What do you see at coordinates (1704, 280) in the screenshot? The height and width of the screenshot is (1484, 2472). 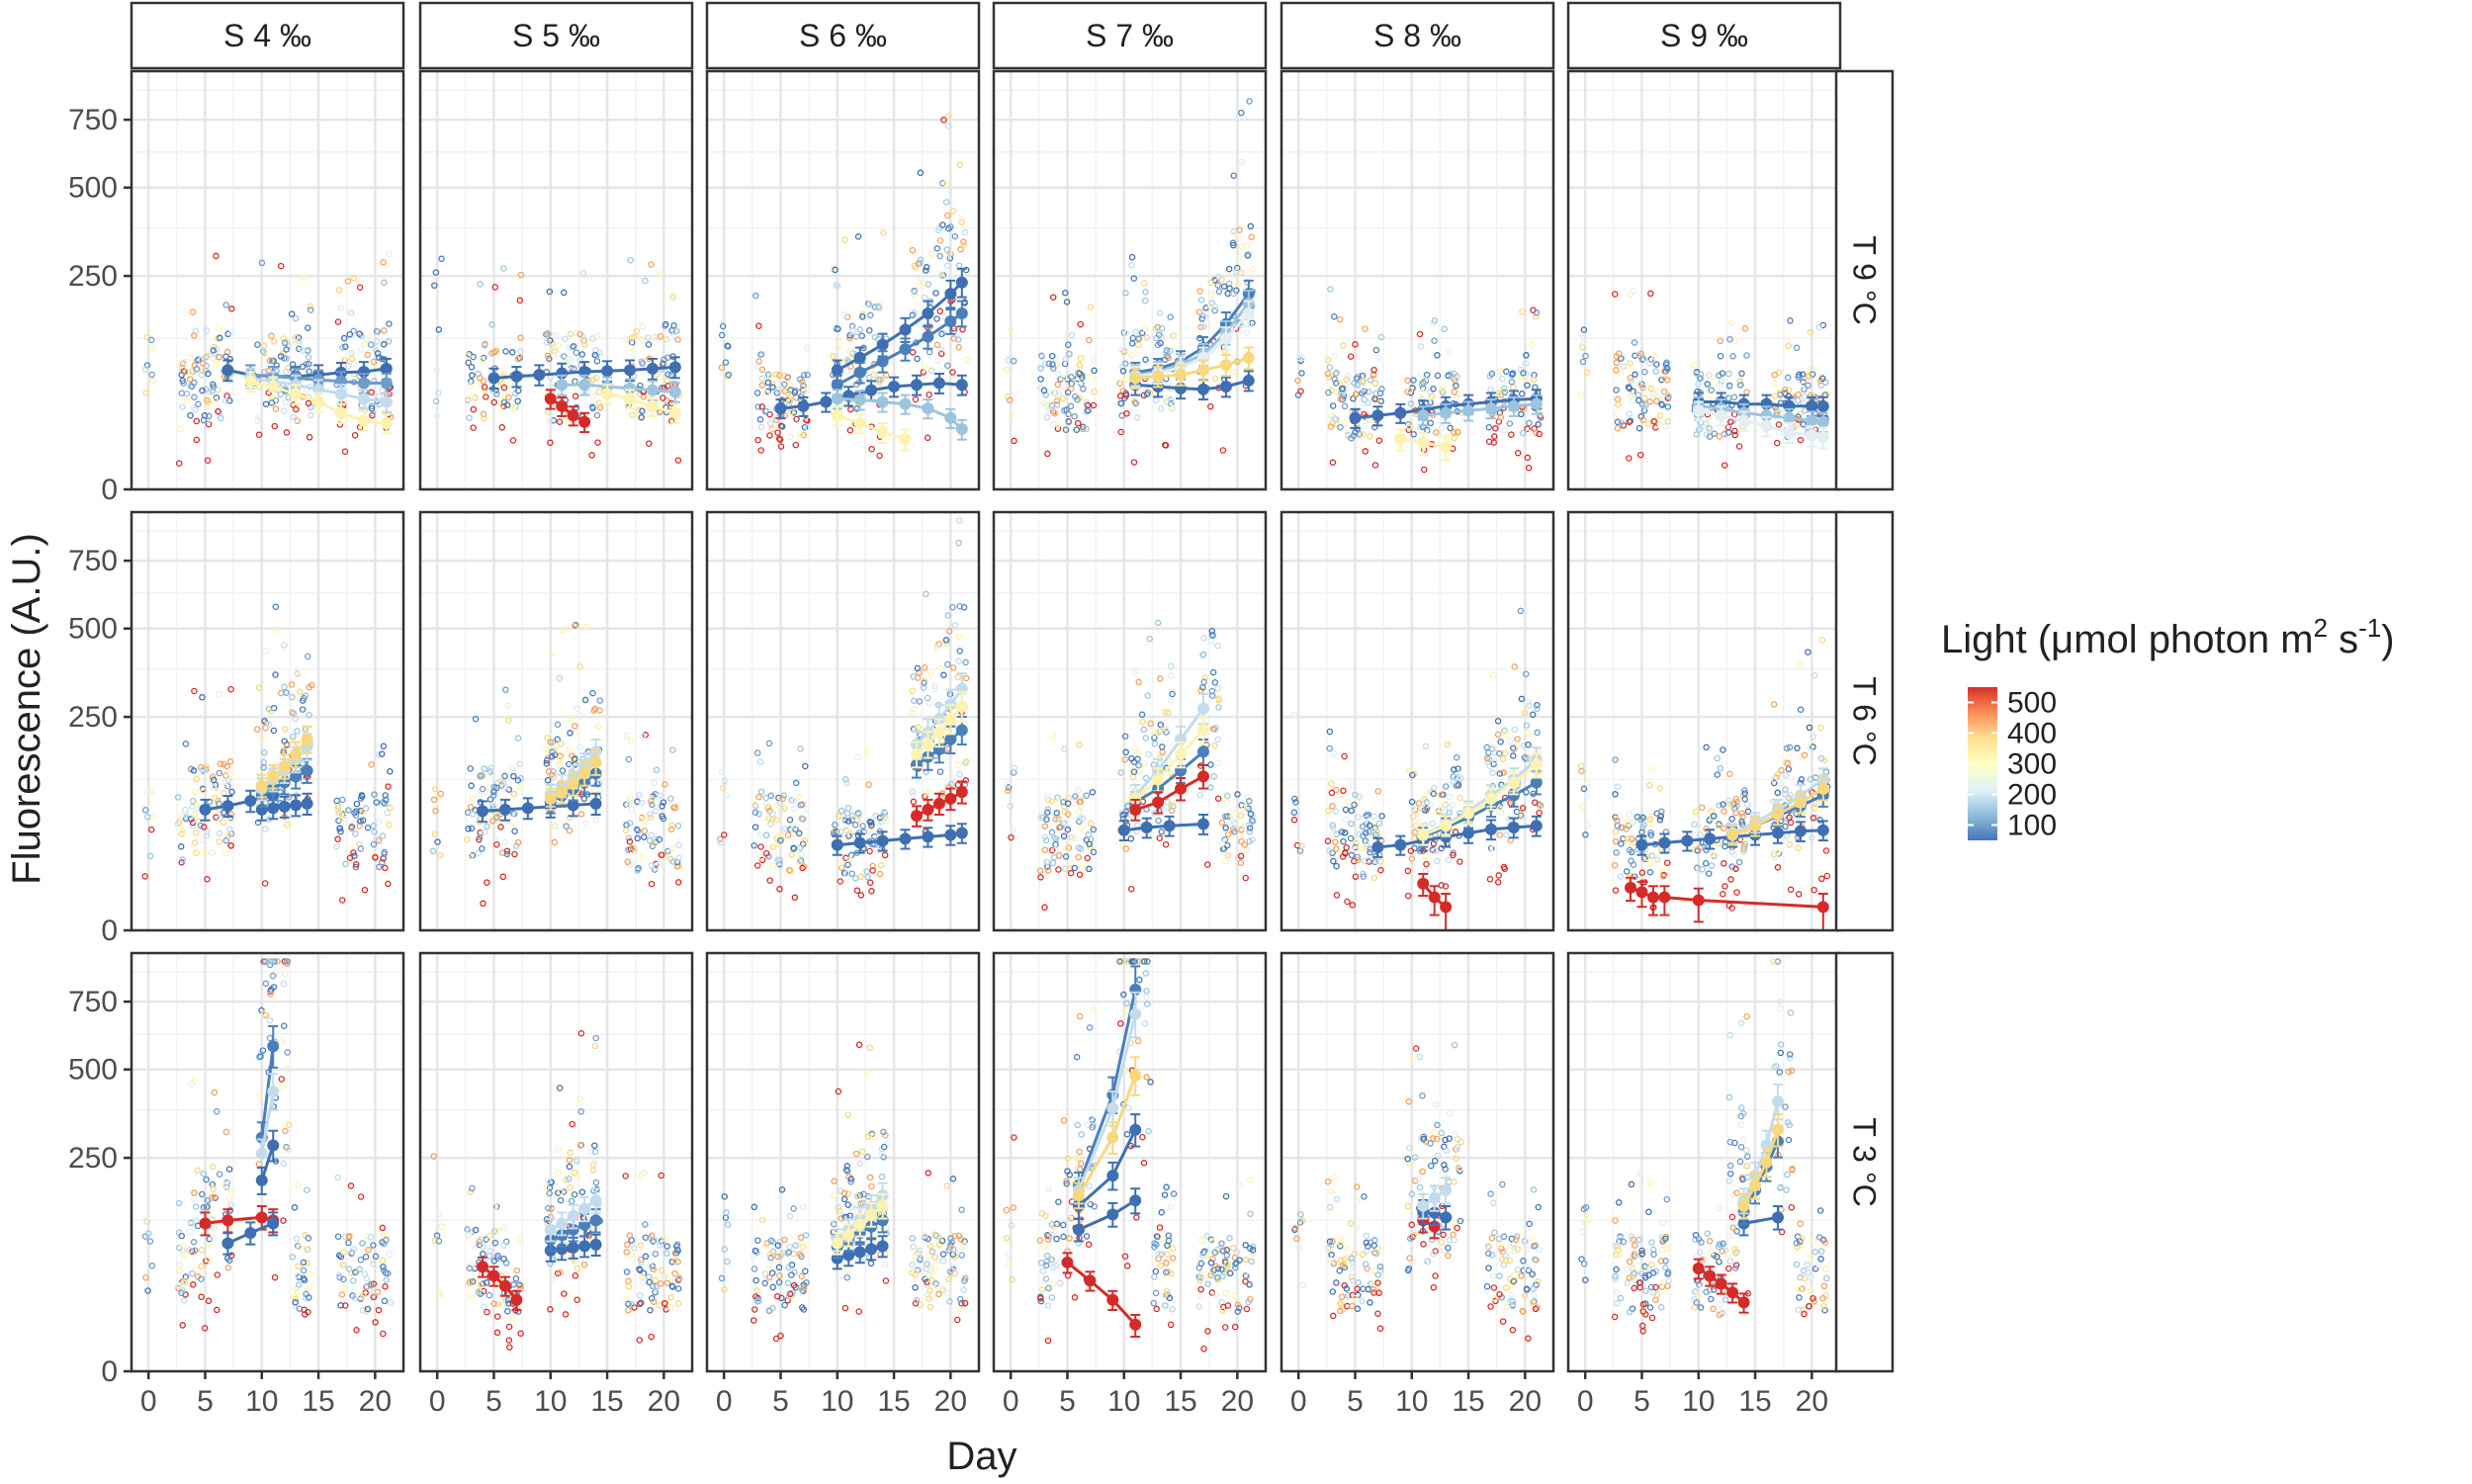 I see `panel-r0-c5` at bounding box center [1704, 280].